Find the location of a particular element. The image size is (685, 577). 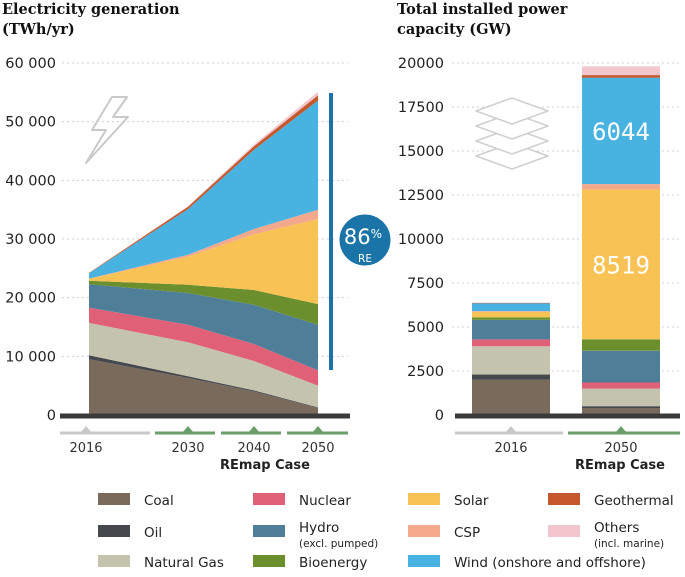

bar-bioenergy-2050 is located at coordinates (621, 345).